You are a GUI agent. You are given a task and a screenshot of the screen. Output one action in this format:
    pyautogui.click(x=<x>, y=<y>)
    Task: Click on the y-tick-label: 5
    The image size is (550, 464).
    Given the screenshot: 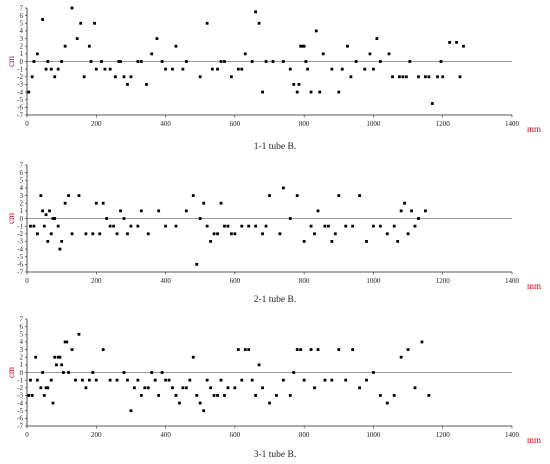 What is the action you would take?
    pyautogui.click(x=22, y=181)
    